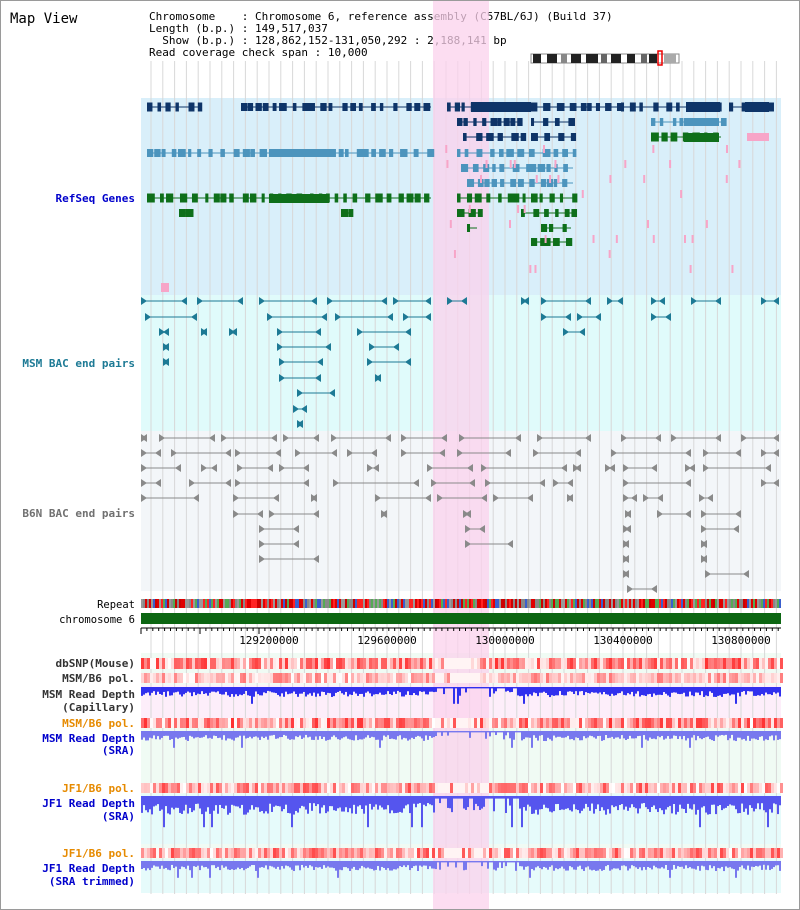  What do you see at coordinates (461, 603) in the screenshot?
I see `repeat-track` at bounding box center [461, 603].